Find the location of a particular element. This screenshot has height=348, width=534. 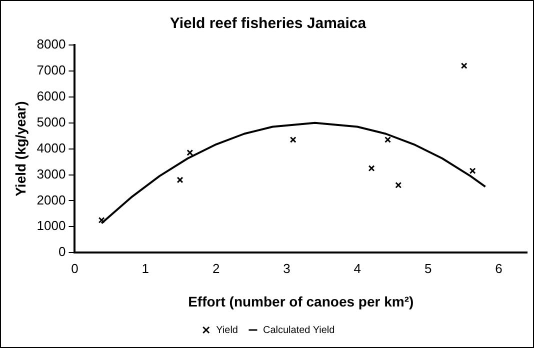

x-tick-label: 6 is located at coordinates (498, 268).